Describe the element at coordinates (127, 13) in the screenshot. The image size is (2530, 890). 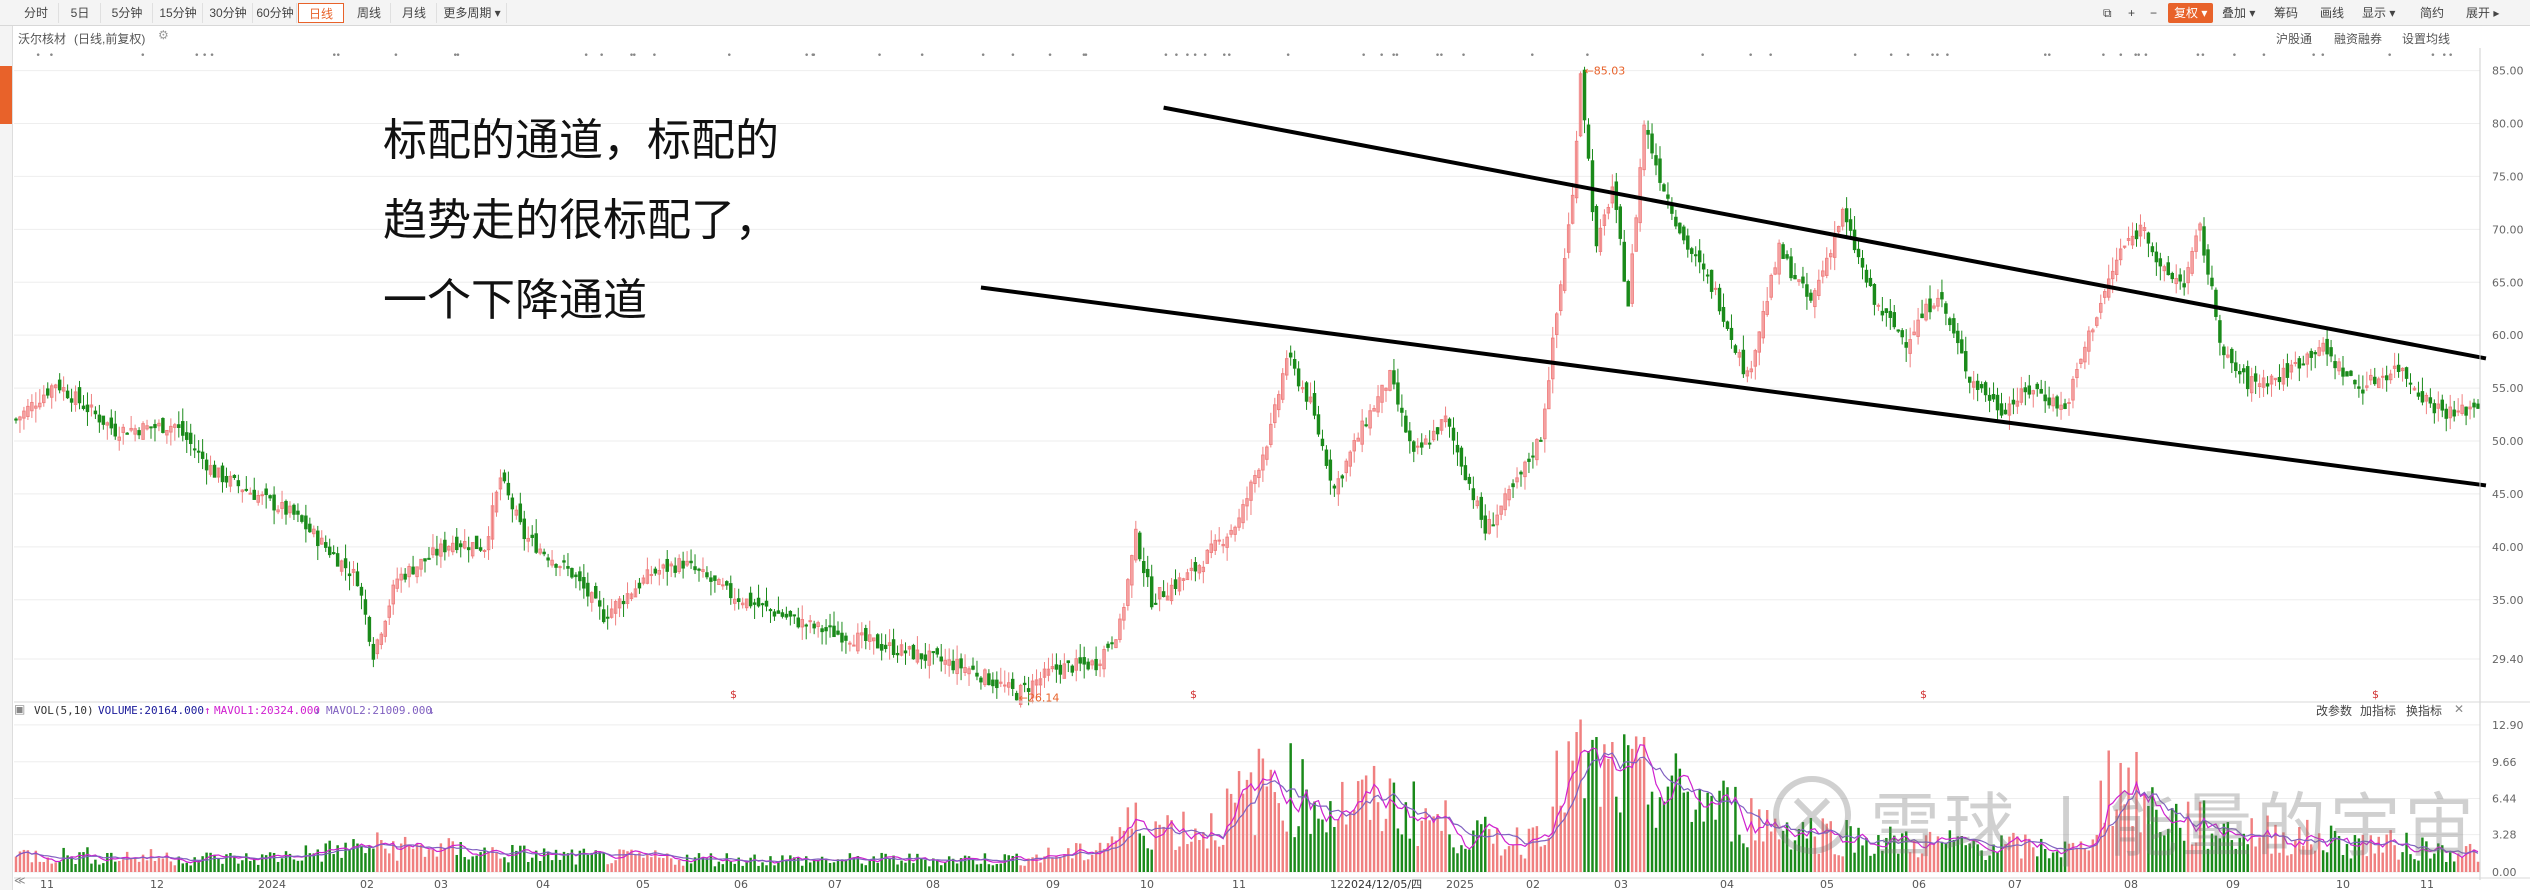
I see `period-btn-5min: 5分钟` at that location.